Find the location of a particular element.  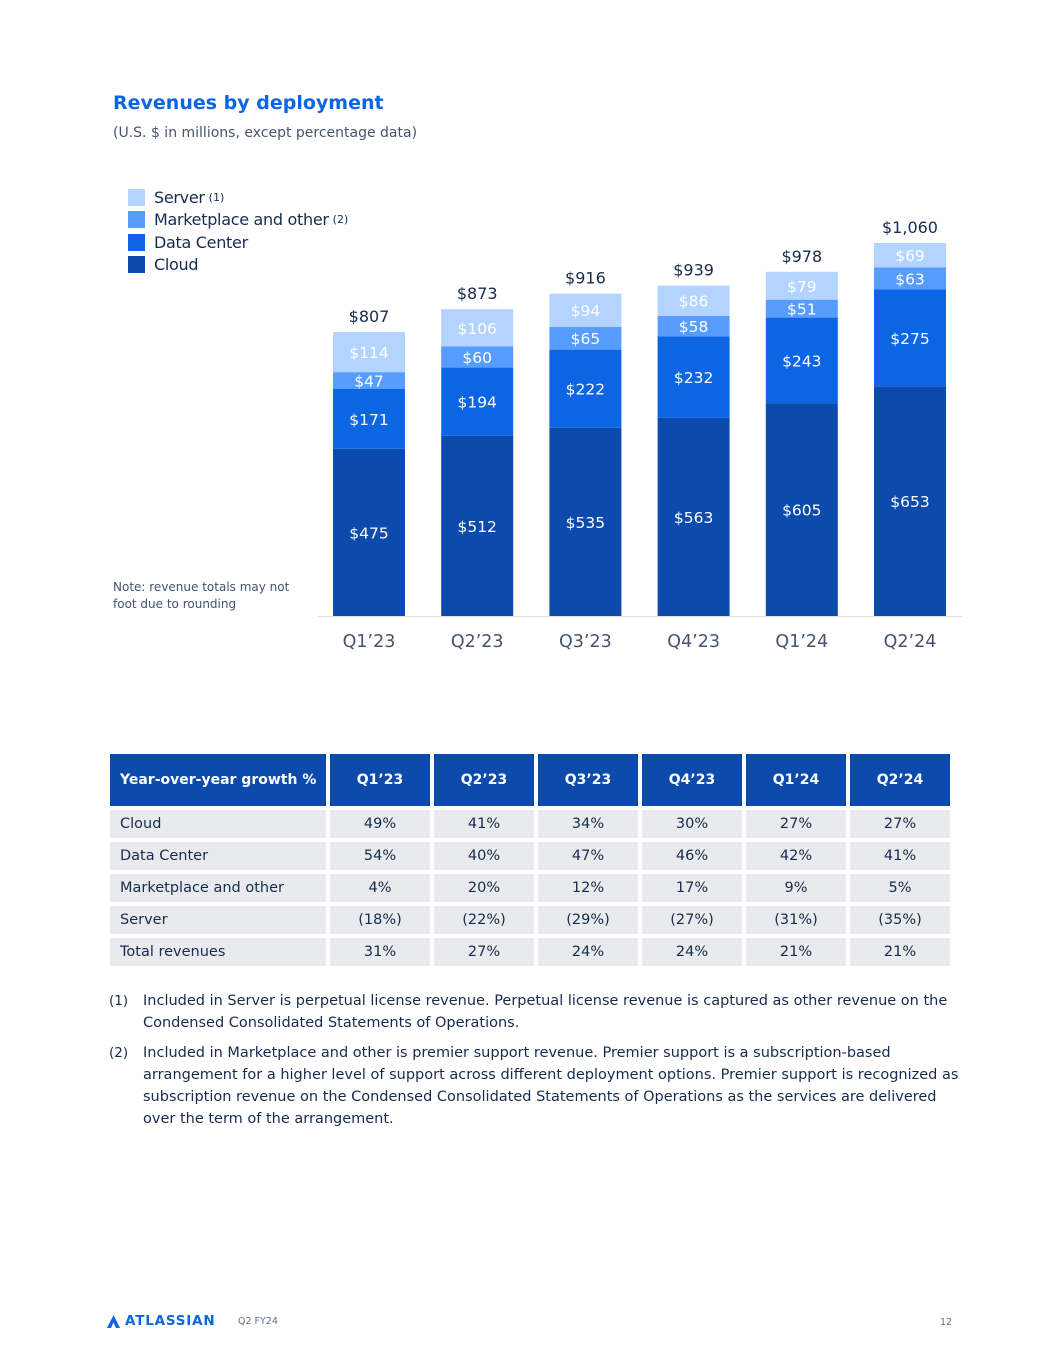

page-number: 12 is located at coordinates (946, 1322).